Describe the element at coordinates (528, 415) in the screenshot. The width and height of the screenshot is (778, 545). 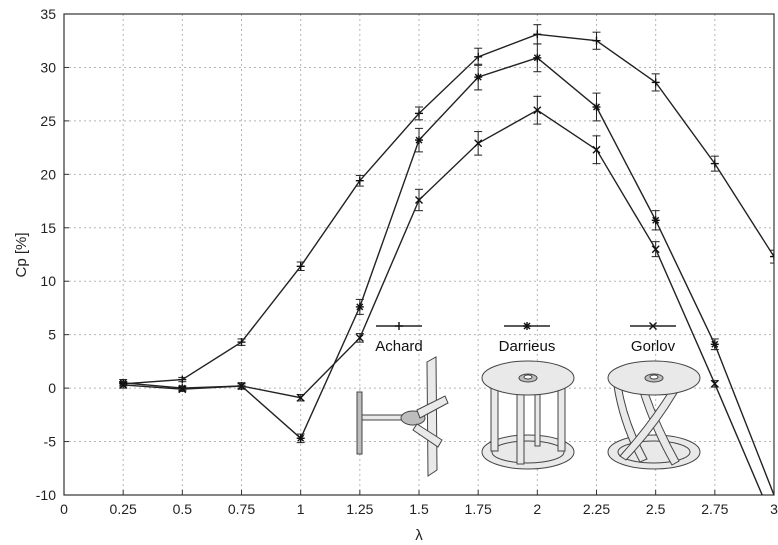
I see `darrieus-turbine-illustration` at that location.